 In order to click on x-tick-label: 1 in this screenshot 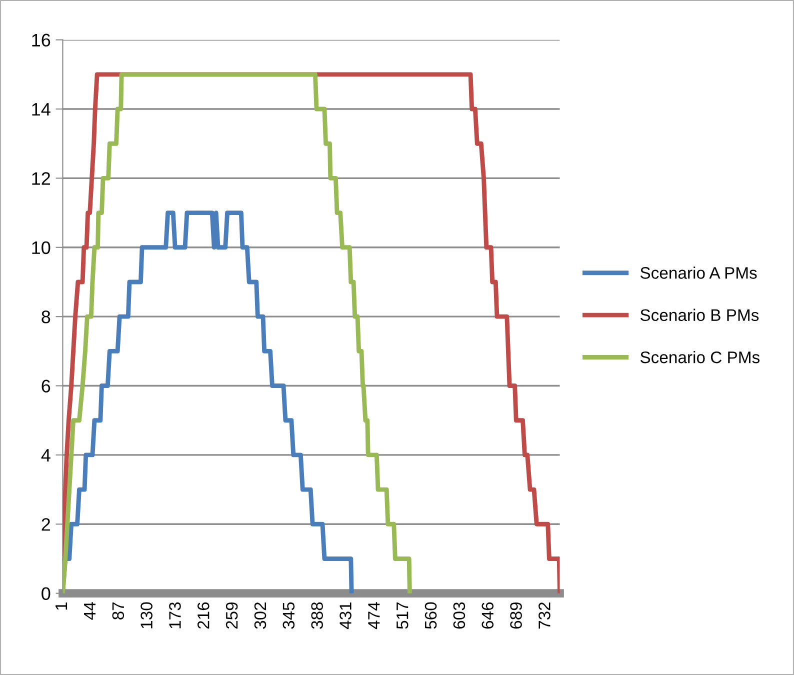, I will do `click(62, 606)`.